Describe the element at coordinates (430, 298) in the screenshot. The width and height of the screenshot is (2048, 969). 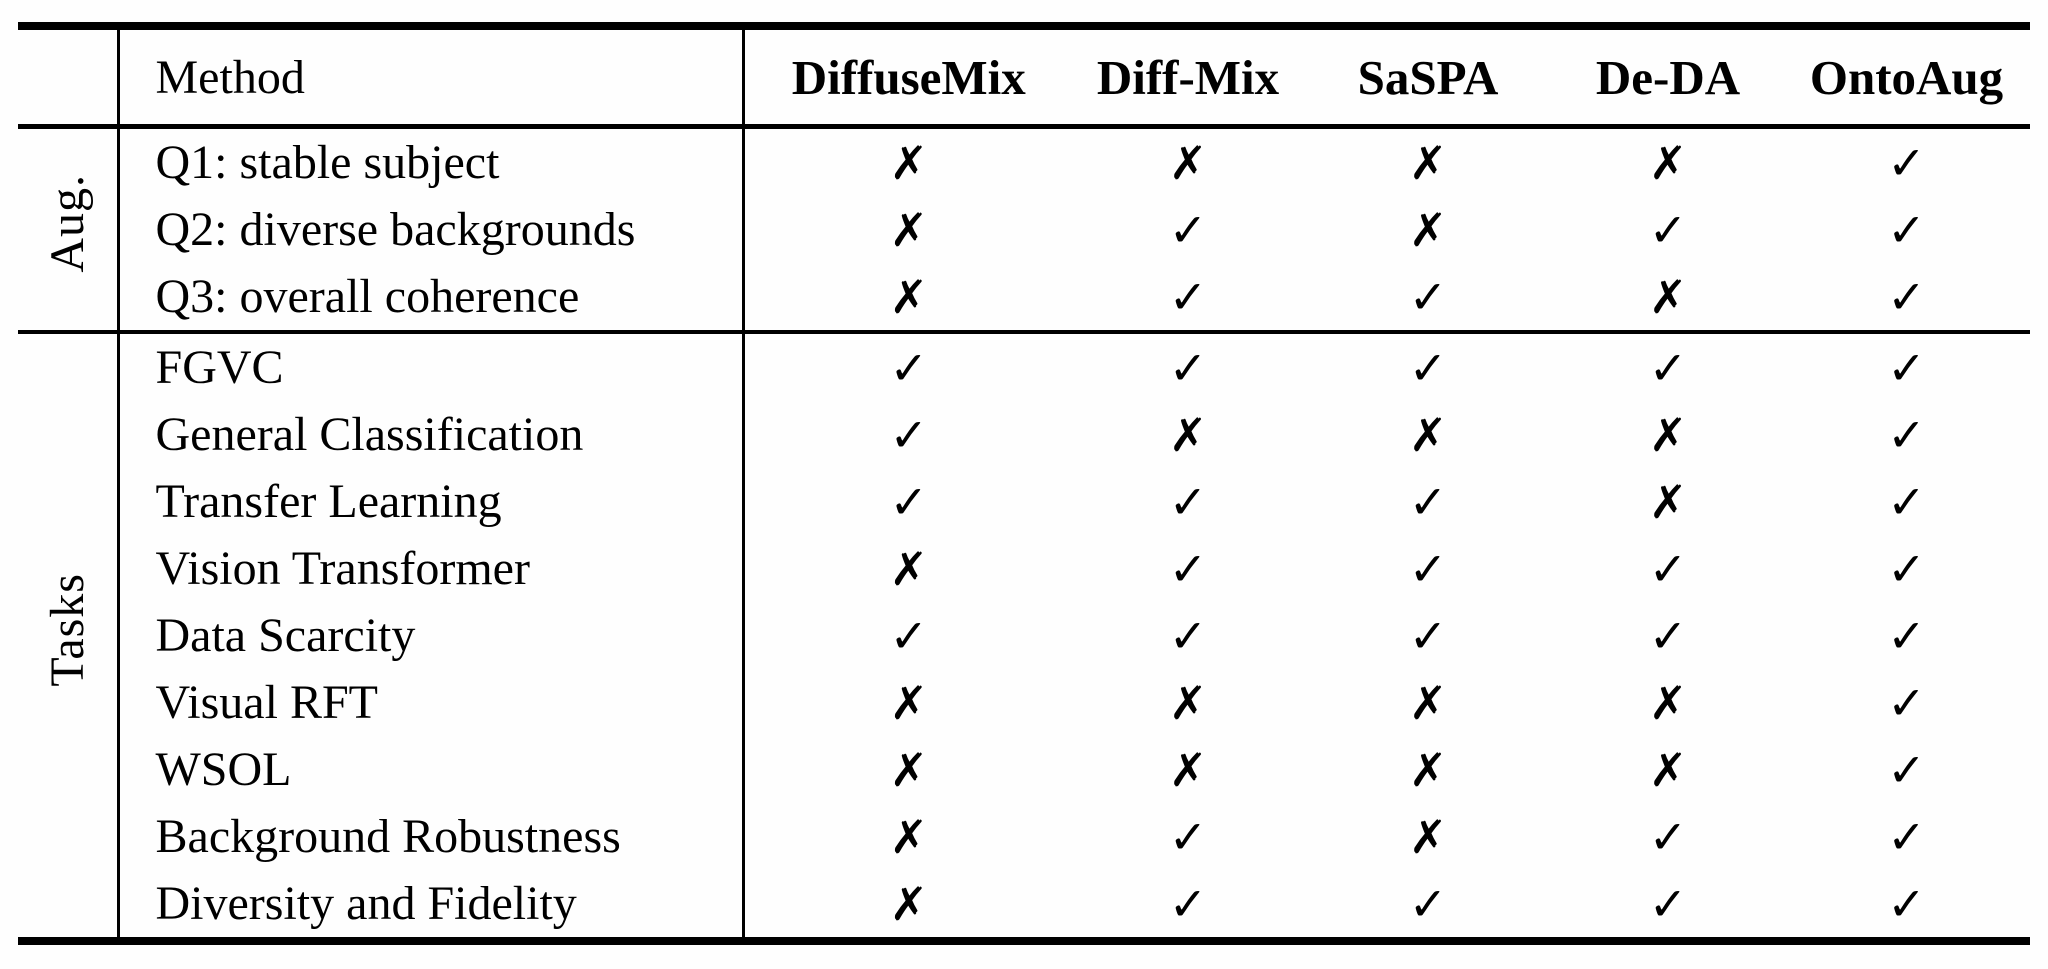
I see `row-label-q3-overall-coherence: Q3: overall coherence` at that location.